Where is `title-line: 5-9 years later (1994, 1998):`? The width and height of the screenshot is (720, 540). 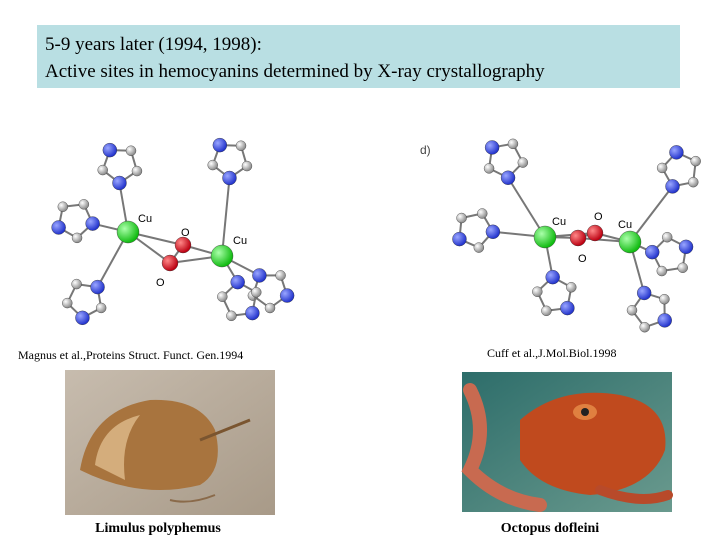
title-line: 5-9 years later (1994, 1998): is located at coordinates (153, 44).